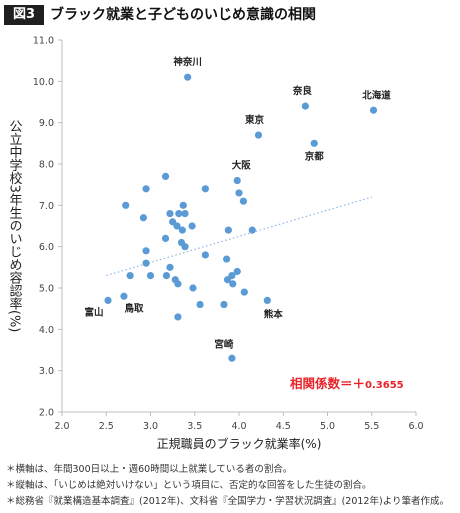 This screenshot has height=513, width=460. I want to click on x-tick-label: 2.5, so click(106, 426).